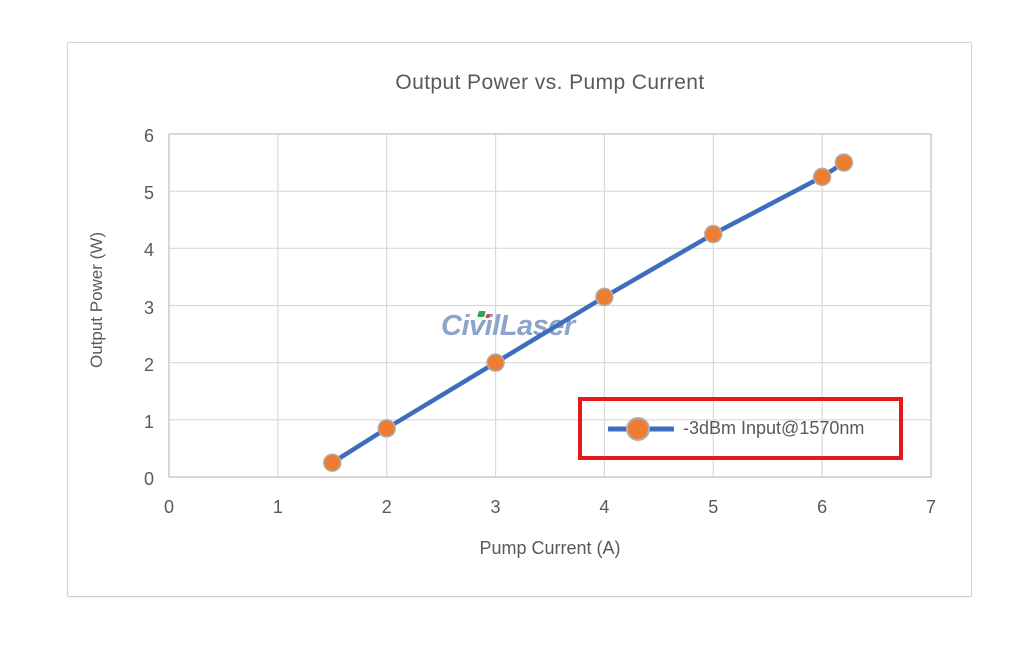  Describe the element at coordinates (277, 507) in the screenshot. I see `x-tick-label: 1` at that location.